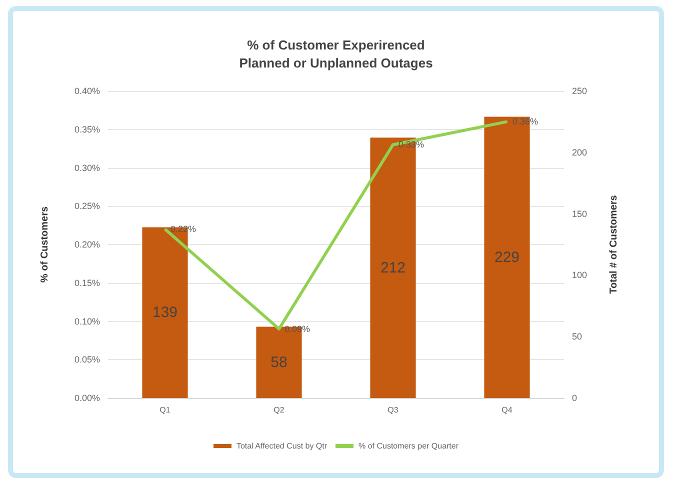 Image resolution: width=675 pixels, height=481 pixels. What do you see at coordinates (87, 206) in the screenshot?
I see `y-tick-label: 0.25%` at bounding box center [87, 206].